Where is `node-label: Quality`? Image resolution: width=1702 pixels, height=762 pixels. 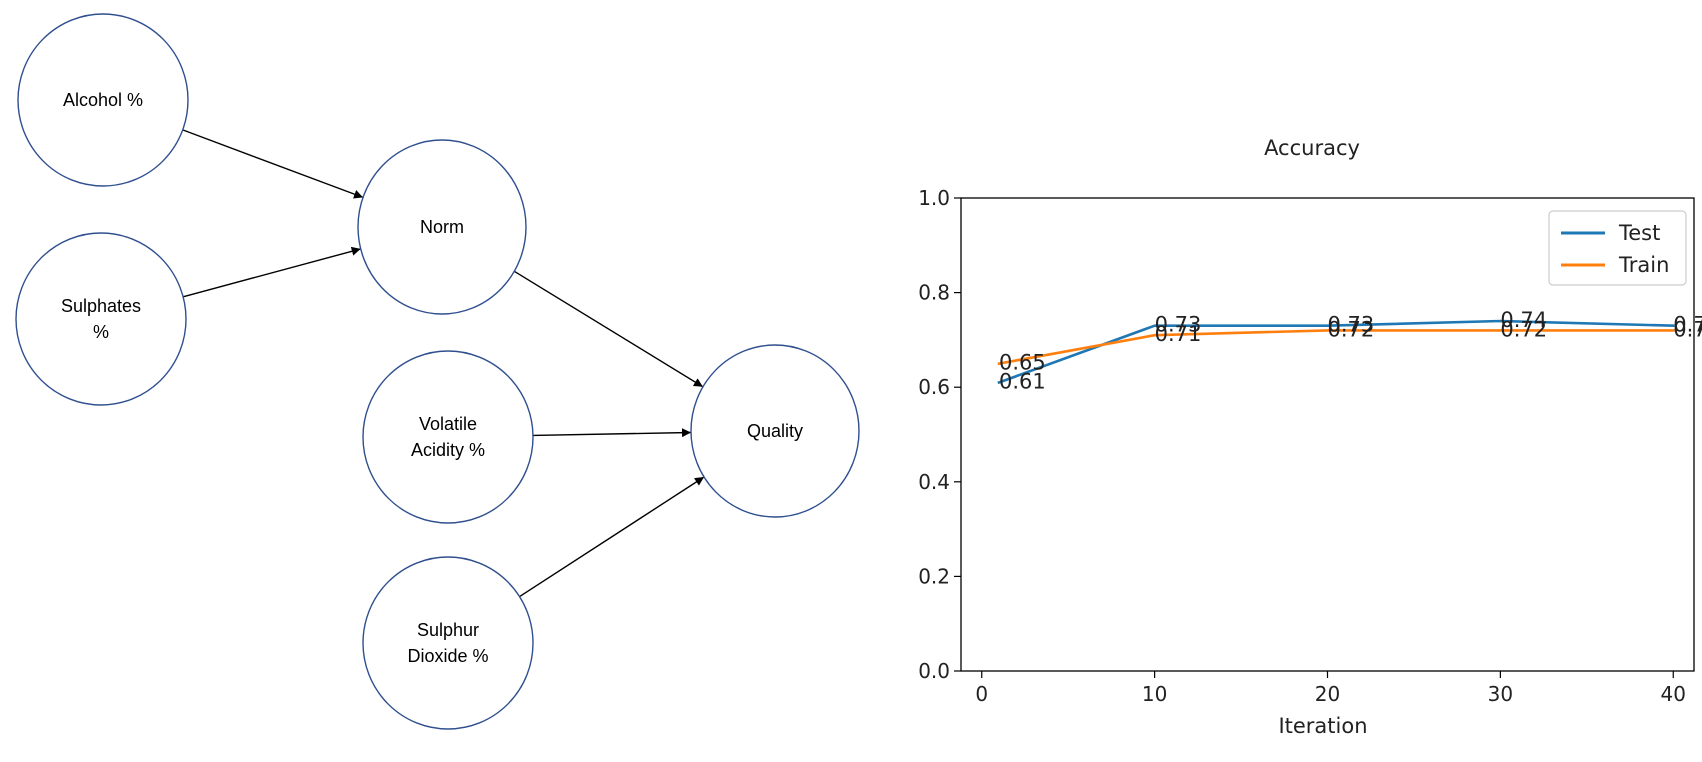 node-label: Quality is located at coordinates (775, 431).